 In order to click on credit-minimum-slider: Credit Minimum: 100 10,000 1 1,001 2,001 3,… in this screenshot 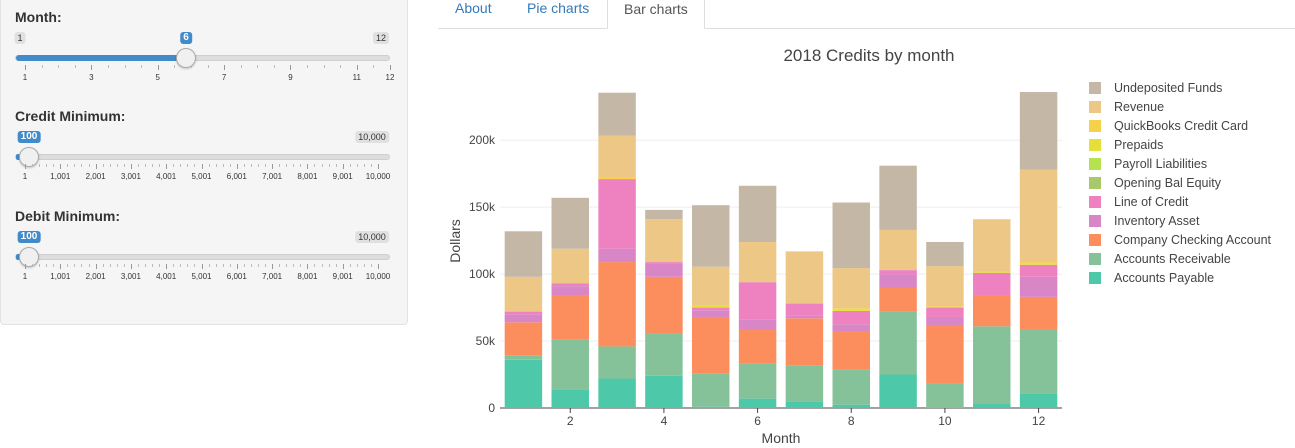, I will do `click(202, 148)`.